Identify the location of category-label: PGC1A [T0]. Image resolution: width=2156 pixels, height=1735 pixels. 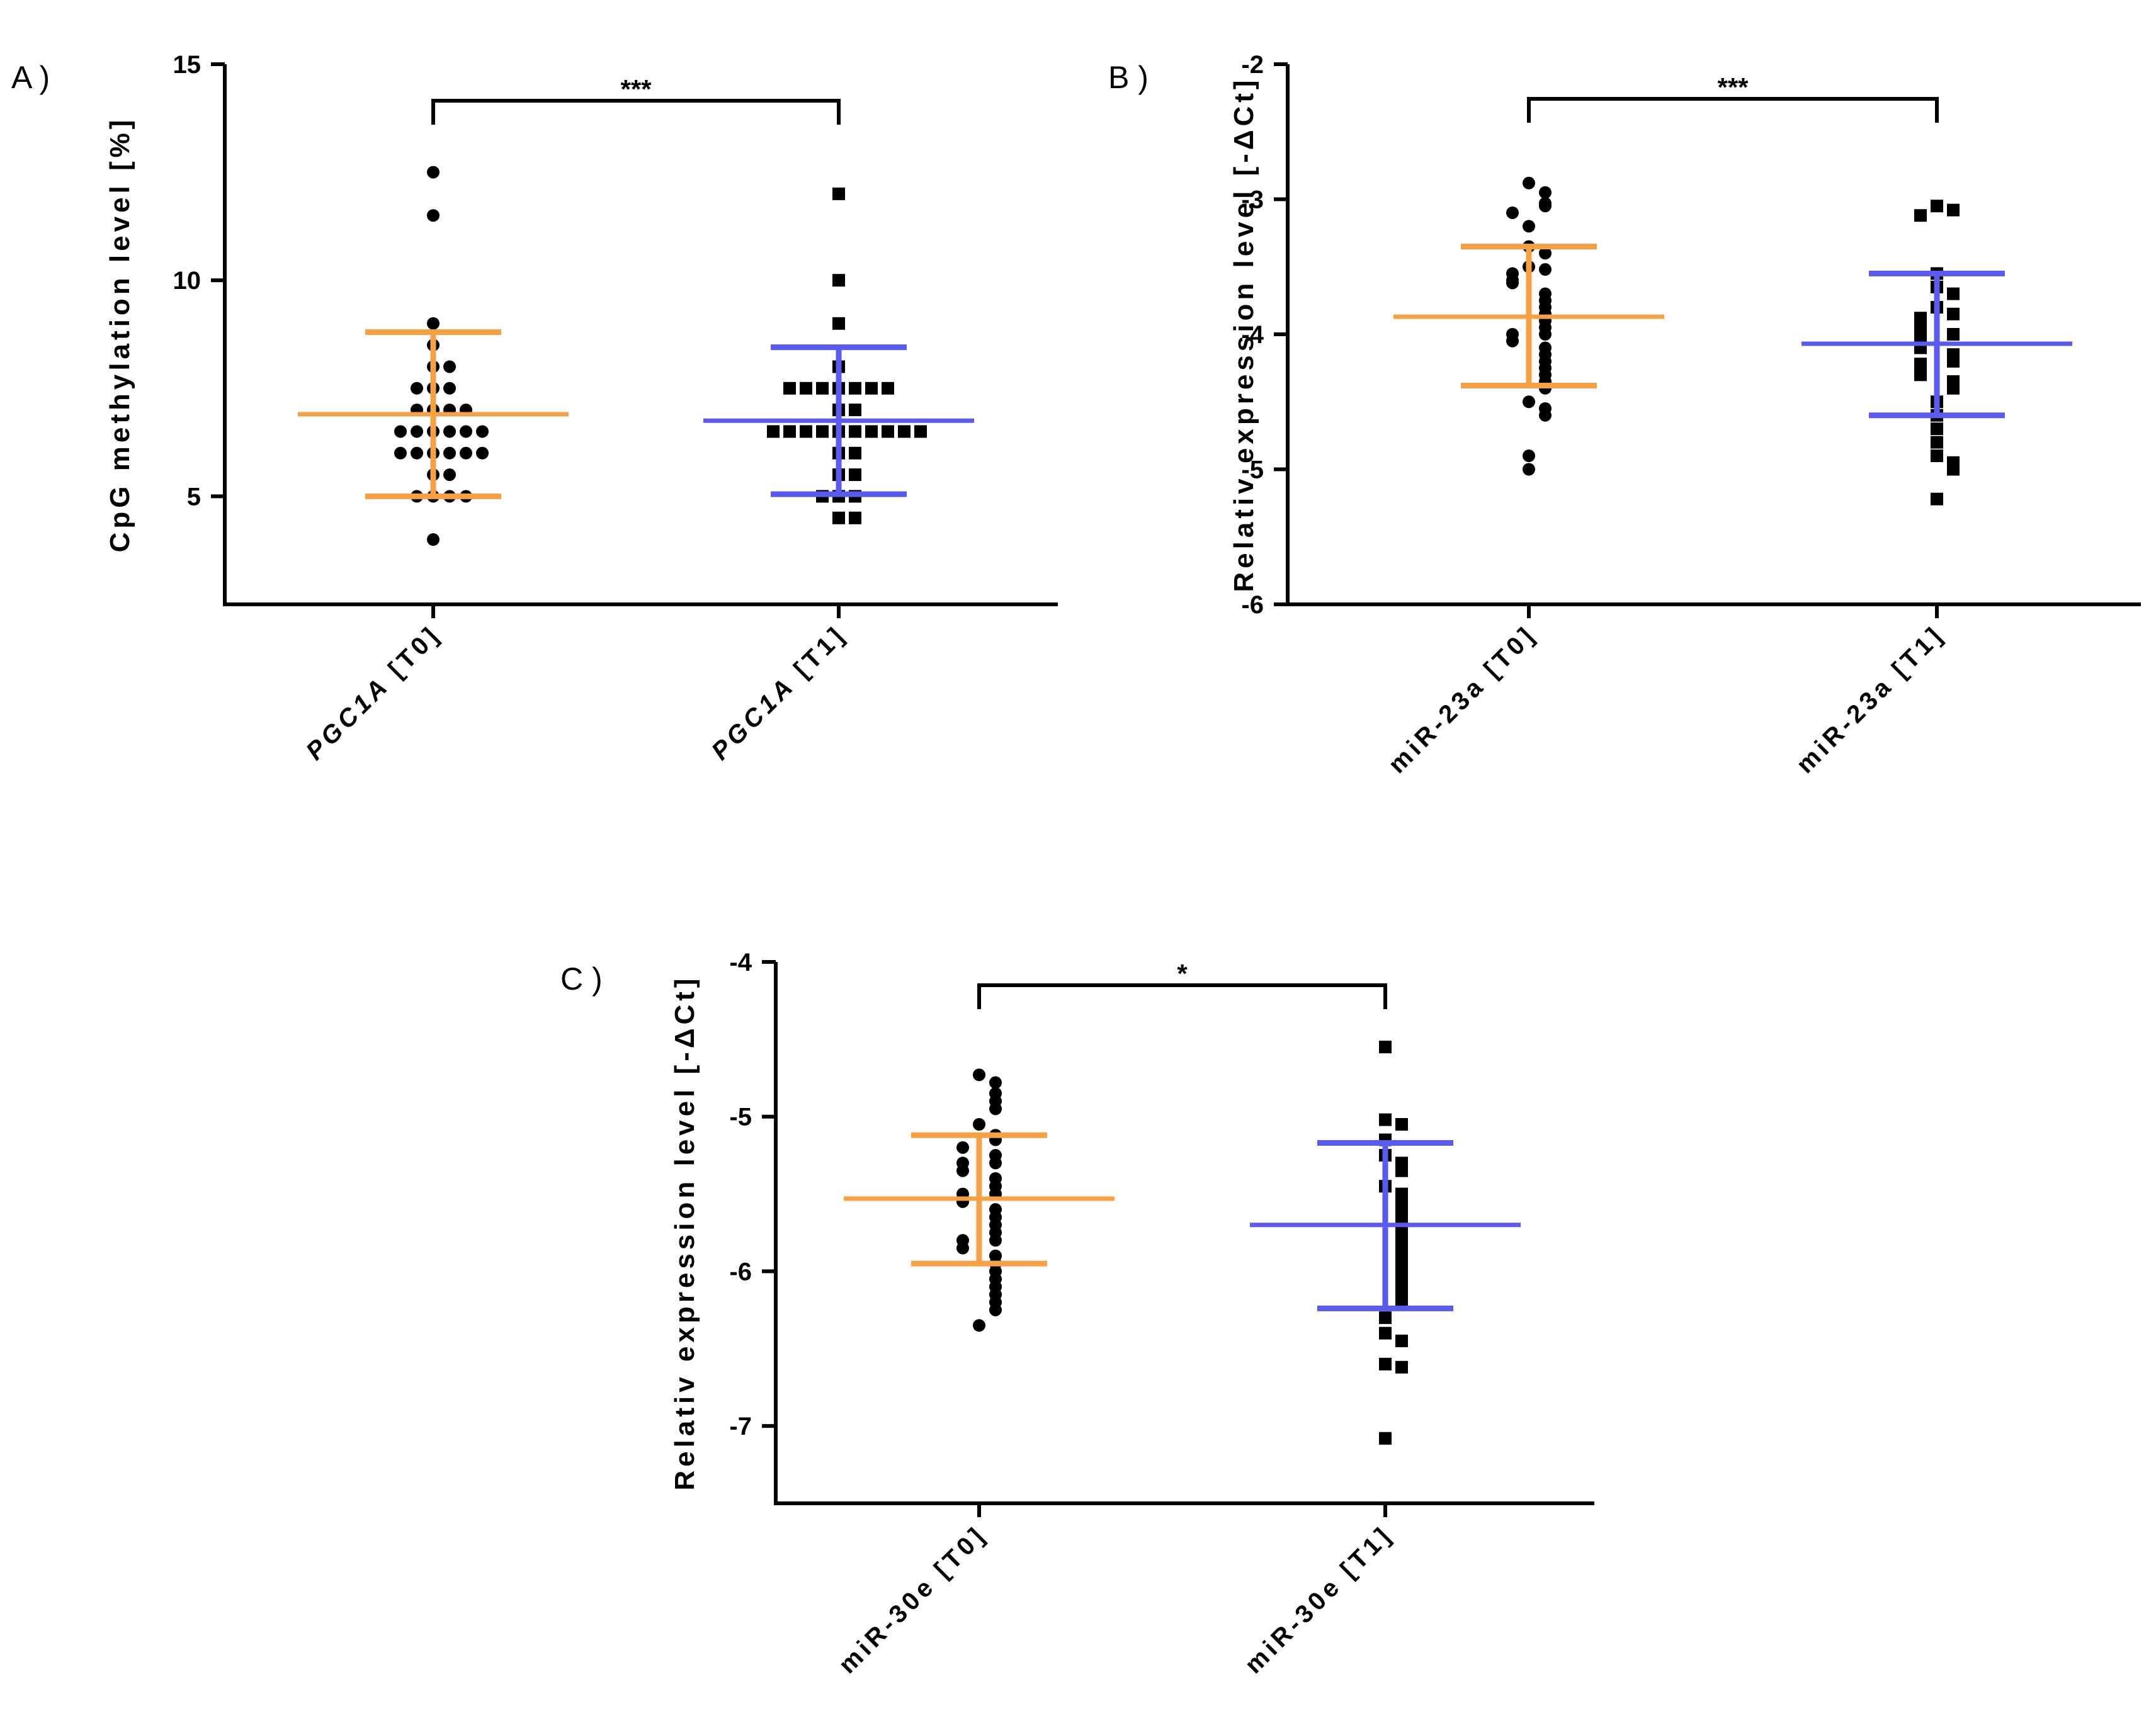
(373, 693).